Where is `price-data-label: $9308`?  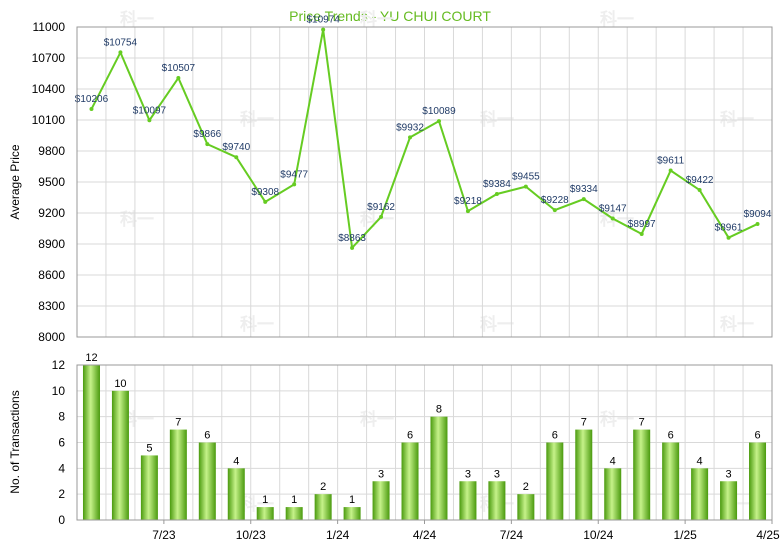
price-data-label: $9308 is located at coordinates (265, 192).